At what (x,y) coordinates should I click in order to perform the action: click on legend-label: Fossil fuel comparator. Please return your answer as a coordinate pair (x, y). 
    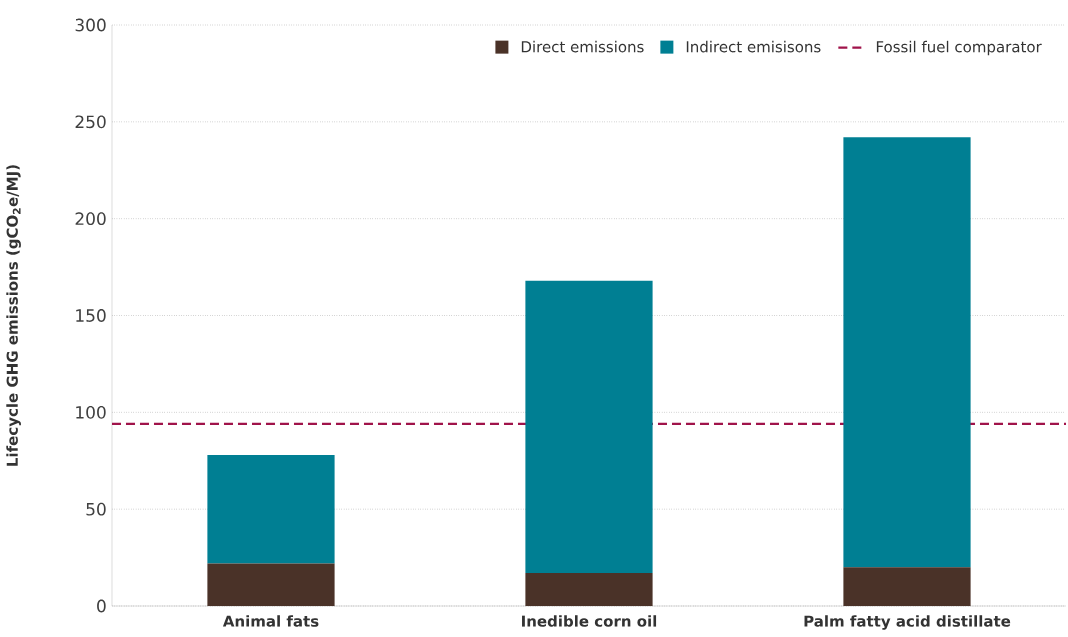
    Looking at the image, I should click on (959, 48).